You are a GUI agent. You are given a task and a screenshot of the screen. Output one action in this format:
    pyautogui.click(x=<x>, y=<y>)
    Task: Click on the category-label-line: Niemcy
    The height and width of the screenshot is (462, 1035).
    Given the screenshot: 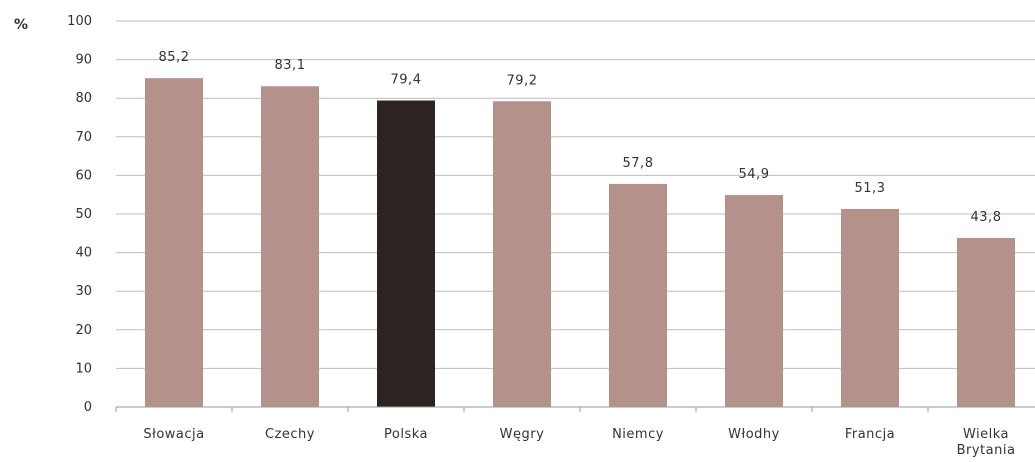 What is the action you would take?
    pyautogui.click(x=638, y=434)
    